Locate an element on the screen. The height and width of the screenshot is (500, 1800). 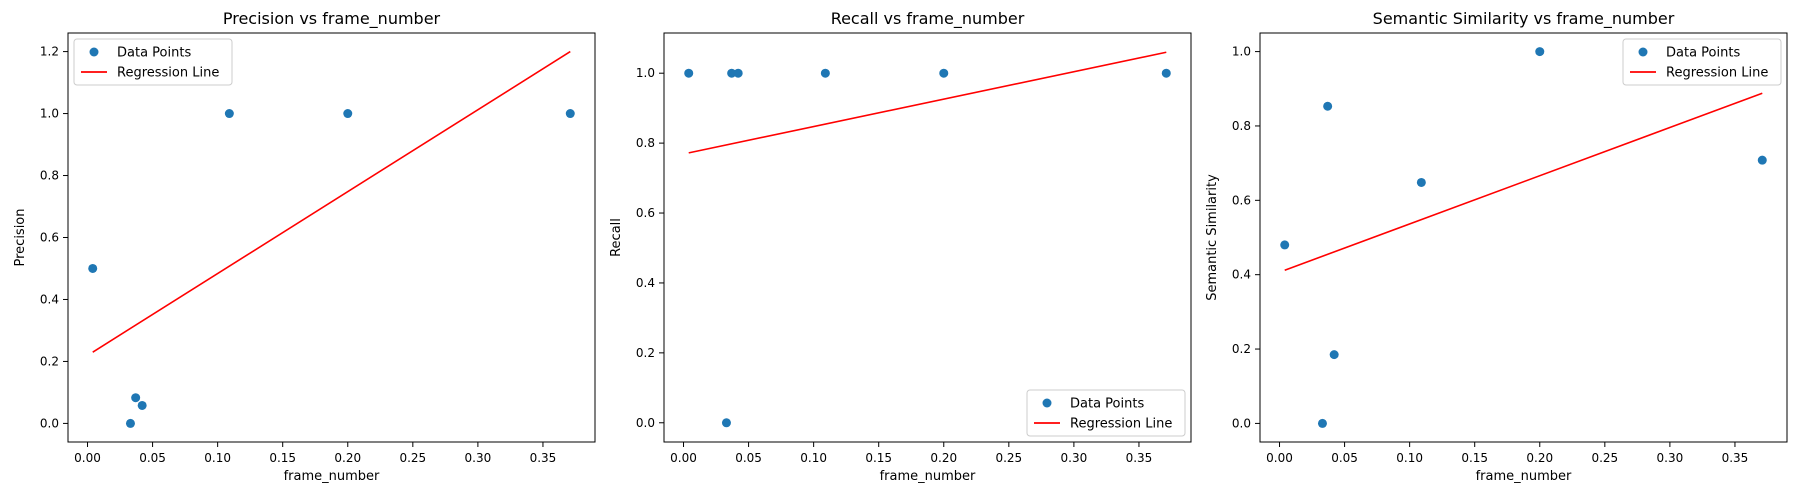
y-tick-label: 1.2 is located at coordinates (49, 52).